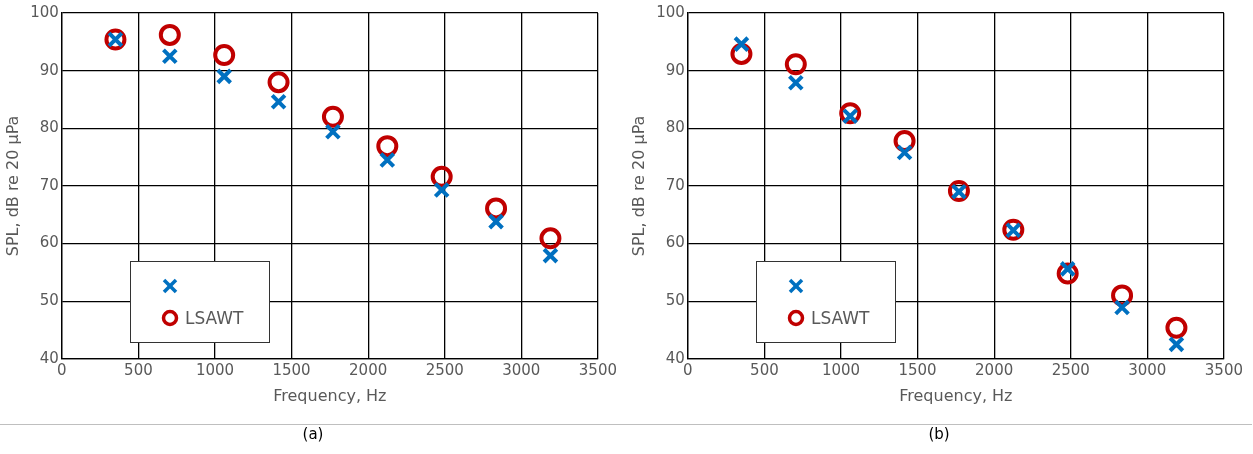 The width and height of the screenshot is (1253, 454). Describe the element at coordinates (939, 434) in the screenshot. I see `text: (b)` at that location.